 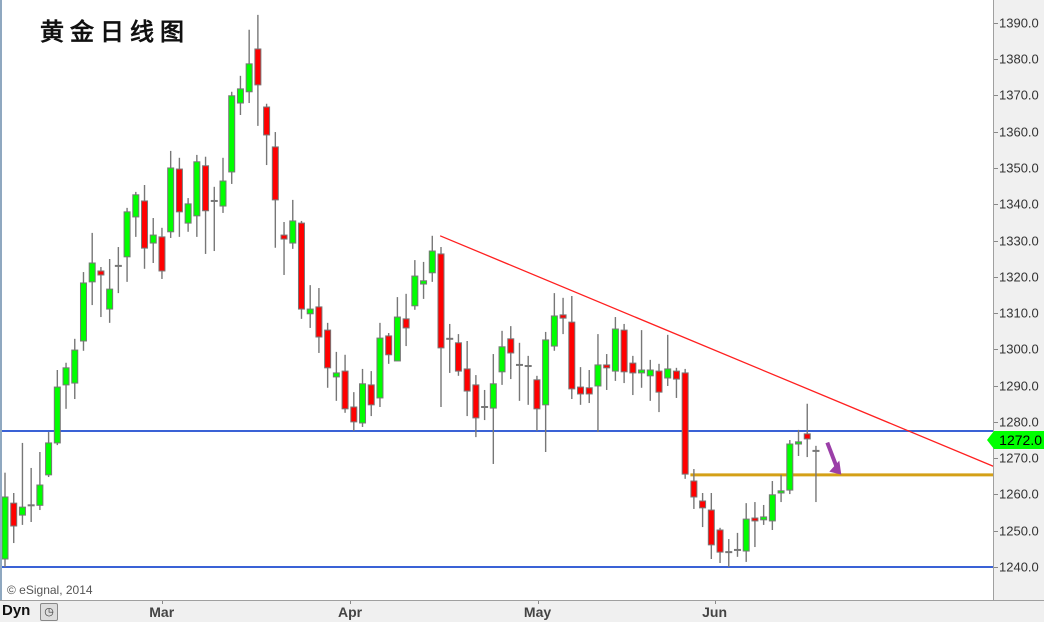 I want to click on annotation-arrow-shaft, so click(x=832, y=455).